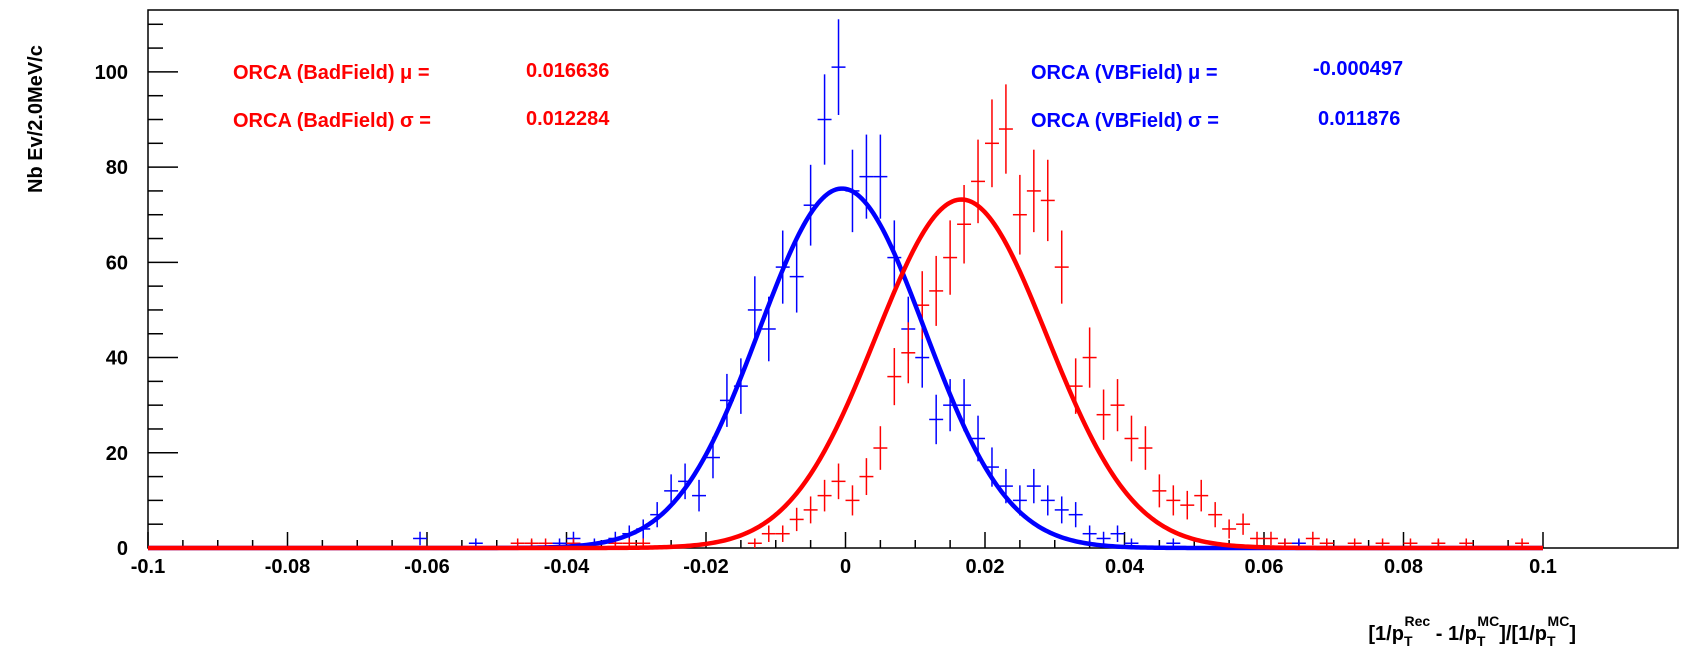  What do you see at coordinates (845, 567) in the screenshot?
I see `x-tick-label: 0` at bounding box center [845, 567].